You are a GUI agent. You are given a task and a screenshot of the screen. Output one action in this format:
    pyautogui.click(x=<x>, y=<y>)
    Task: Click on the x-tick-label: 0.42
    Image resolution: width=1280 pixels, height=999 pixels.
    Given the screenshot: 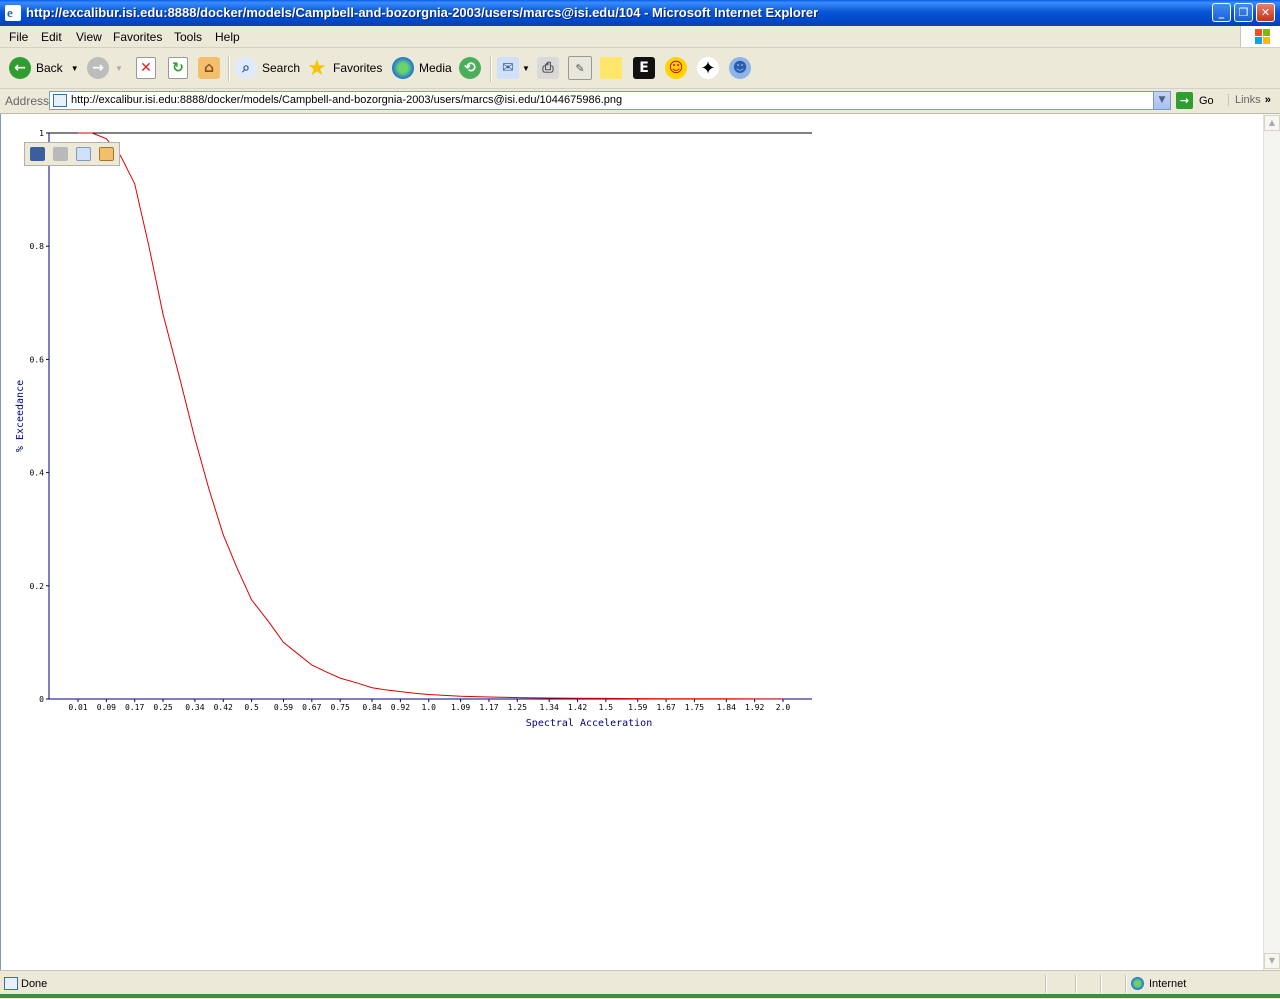 What is the action you would take?
    pyautogui.click(x=223, y=707)
    